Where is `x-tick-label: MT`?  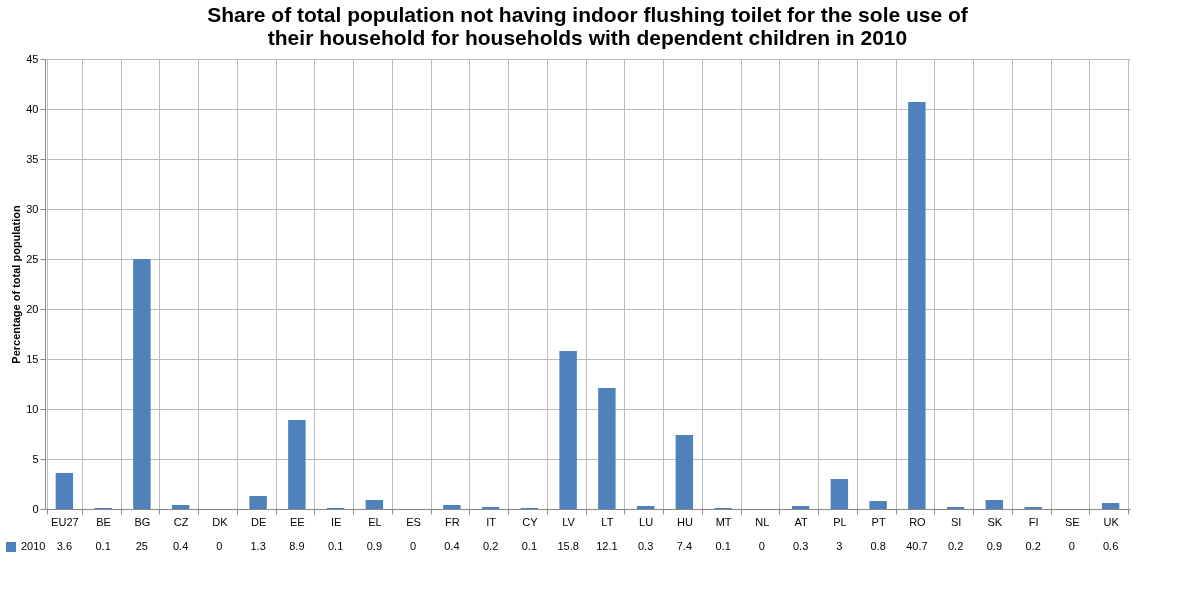
x-tick-label: MT is located at coordinates (723, 521).